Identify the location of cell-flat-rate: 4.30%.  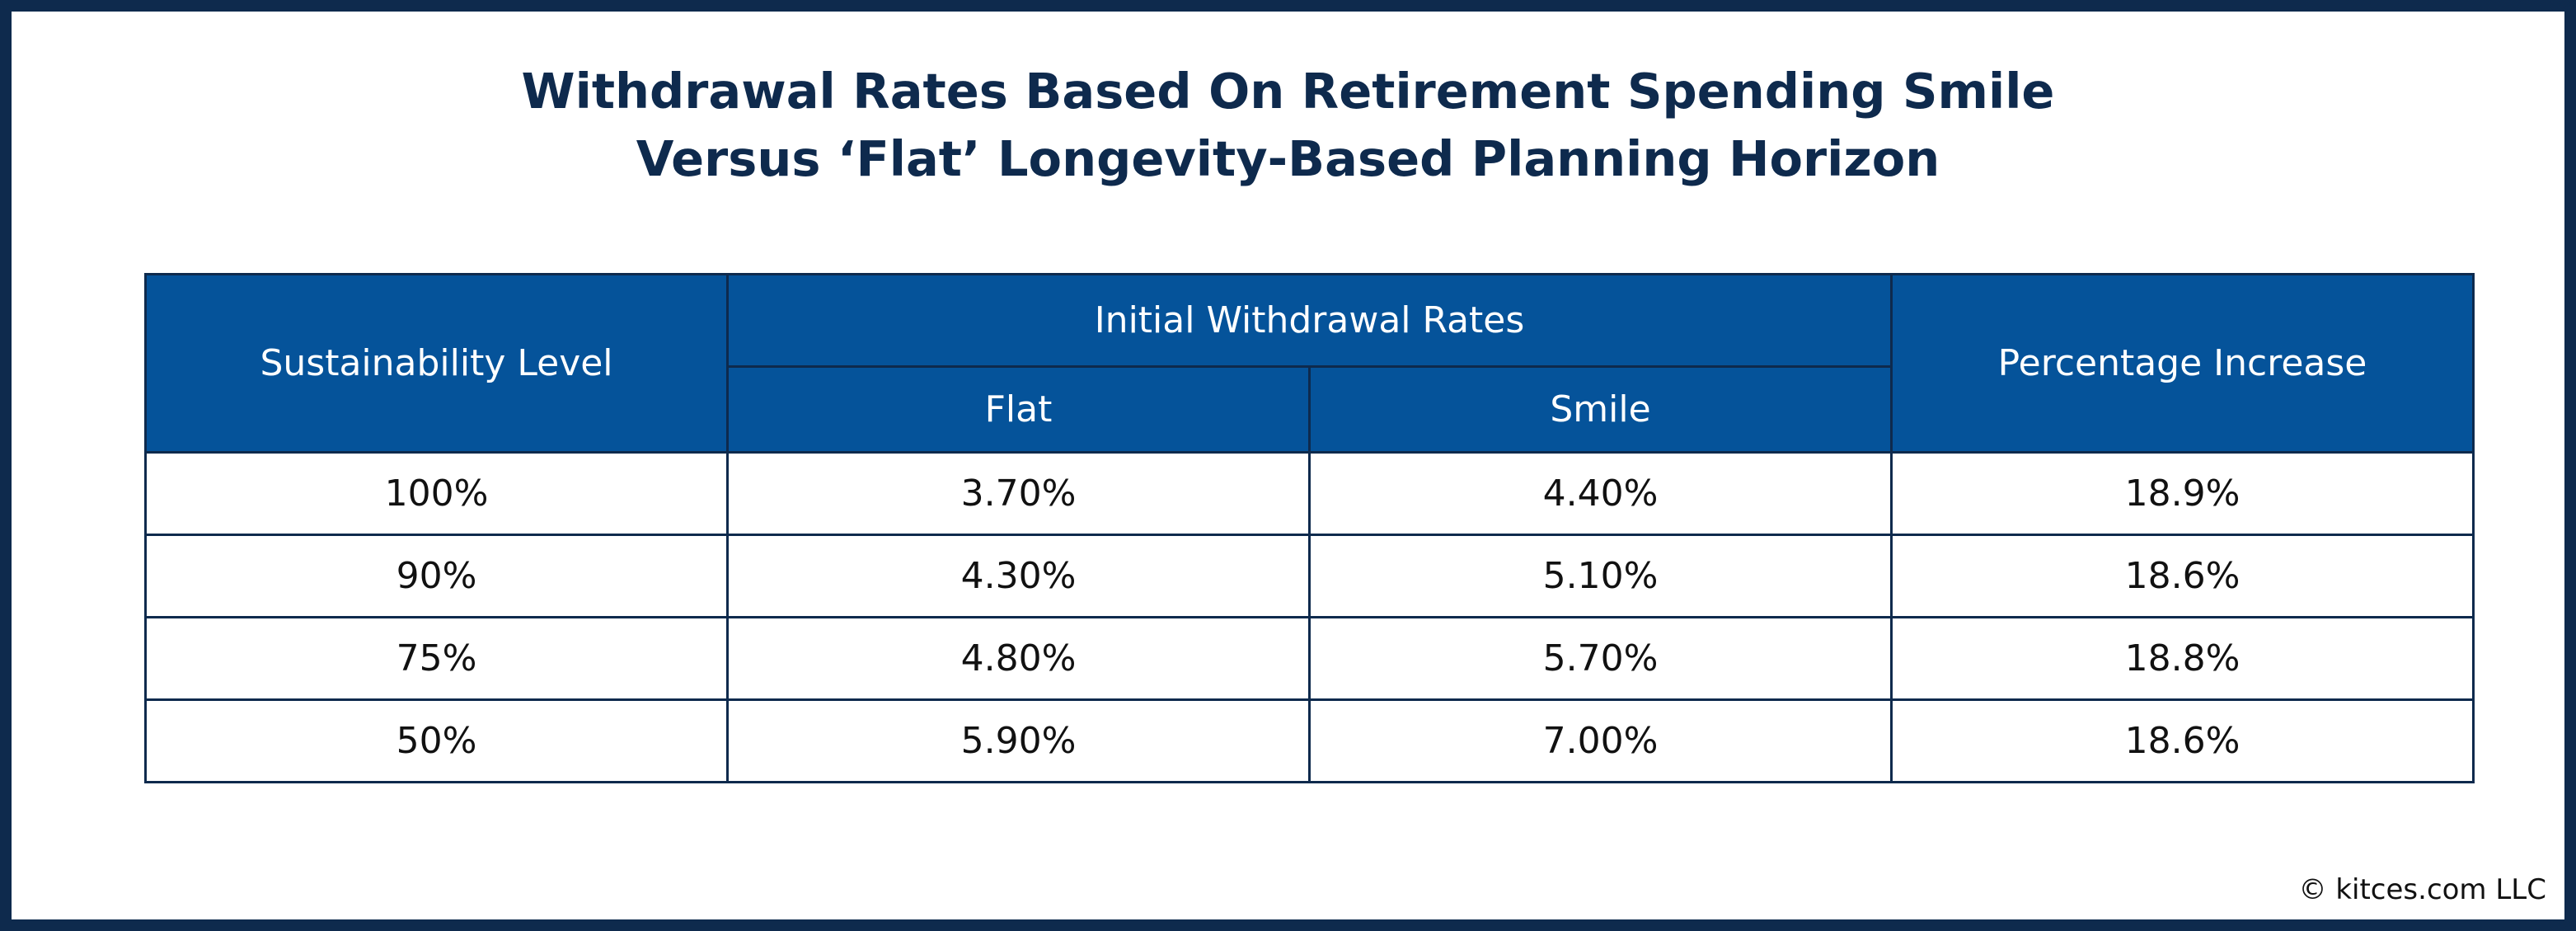
(1019, 576).